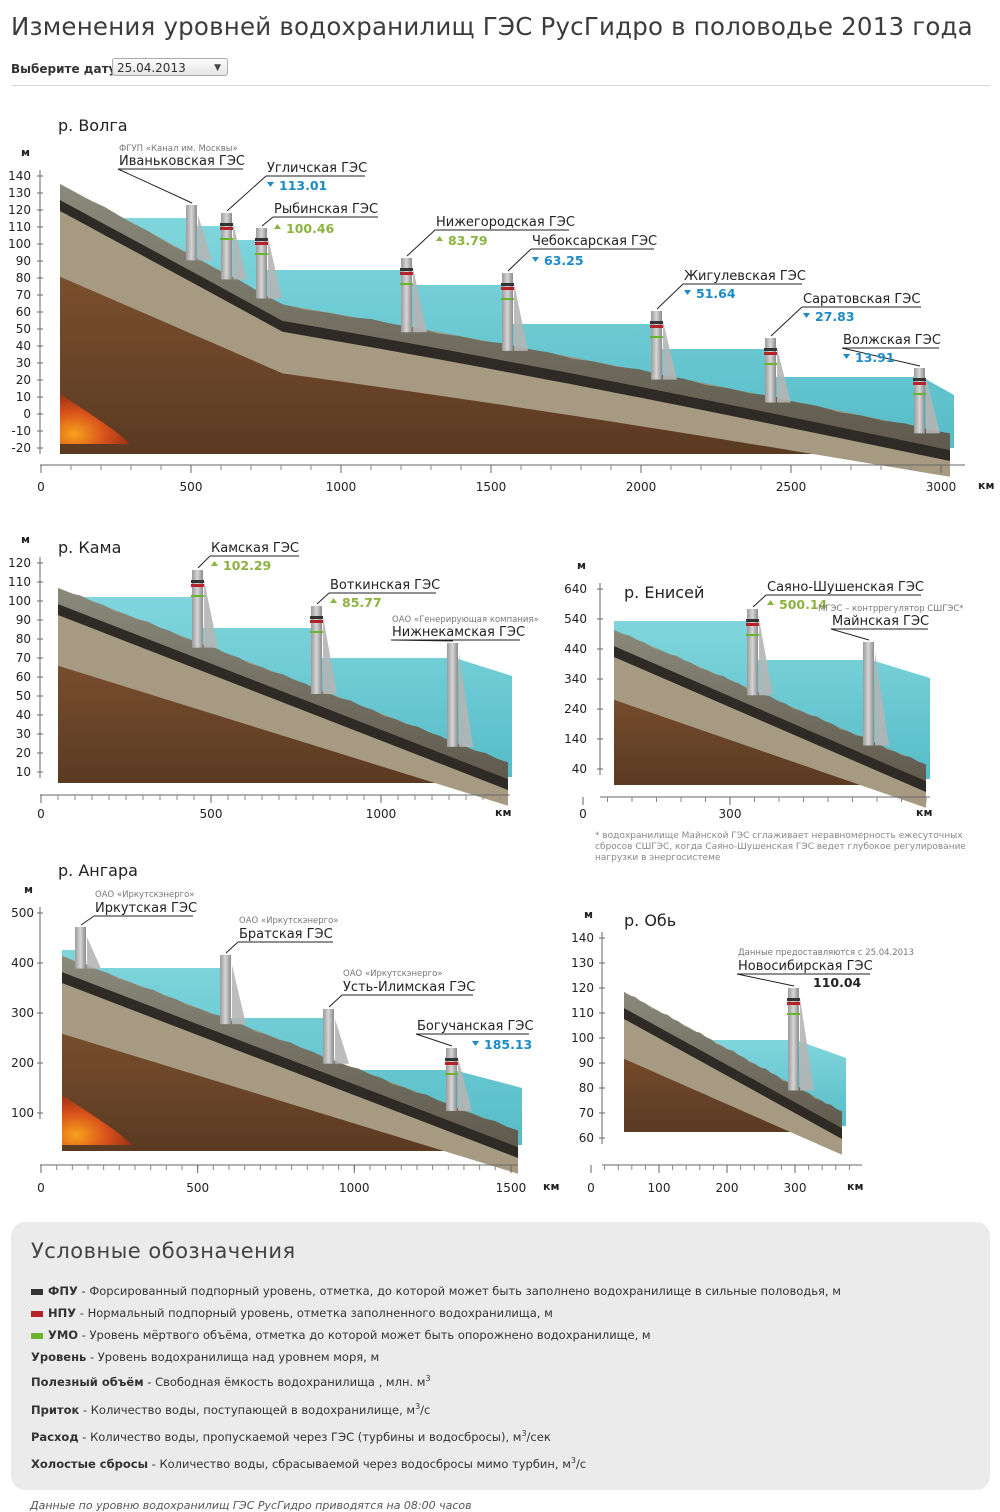 This screenshot has height=1512, width=1000. What do you see at coordinates (716, 293) in the screenshot?
I see `station-level: 51.64` at bounding box center [716, 293].